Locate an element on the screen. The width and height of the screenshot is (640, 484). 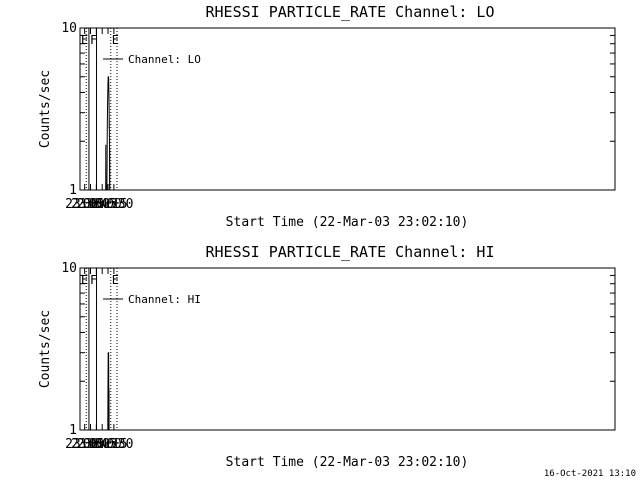
panel-lo-title: RHESSI PARTICLE_RATE Channel: LO is located at coordinates (350, 12).